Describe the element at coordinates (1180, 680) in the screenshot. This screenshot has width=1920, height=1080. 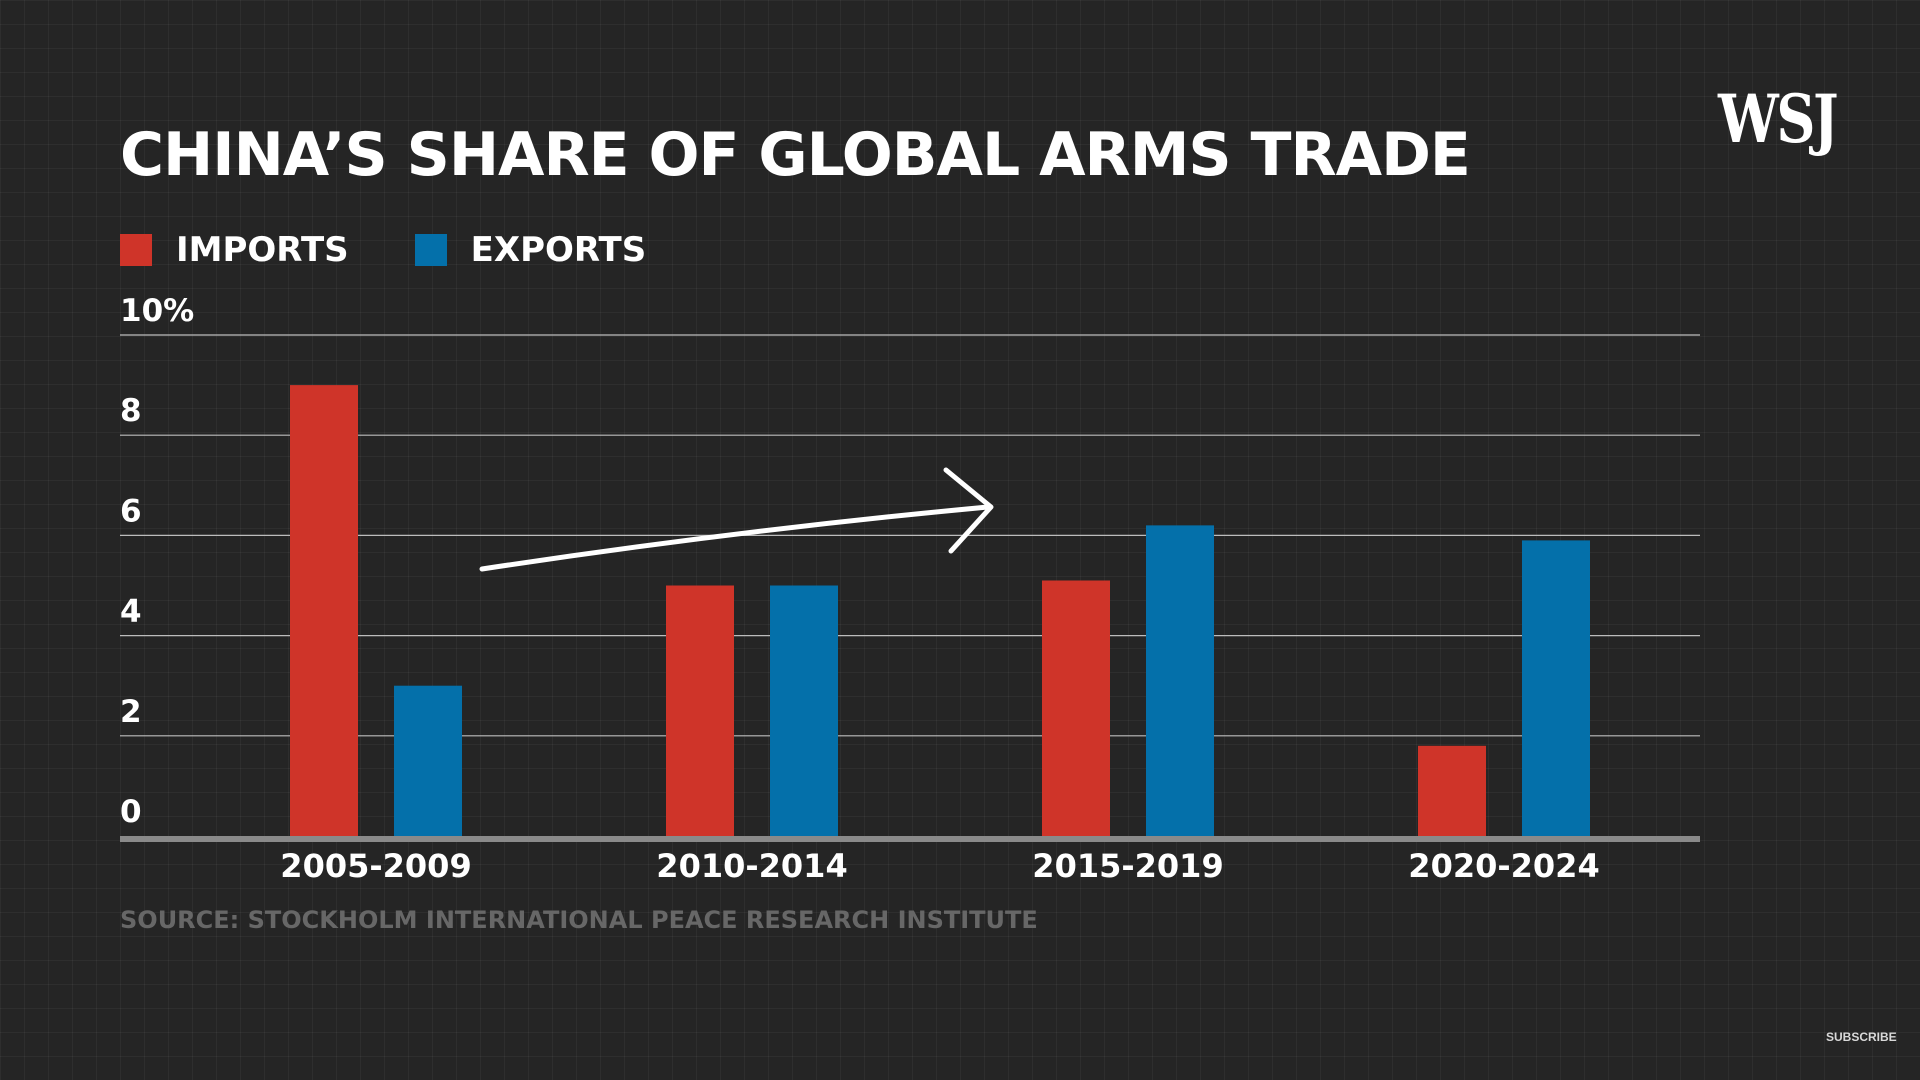
I see `bar-exports-2015-2019` at that location.